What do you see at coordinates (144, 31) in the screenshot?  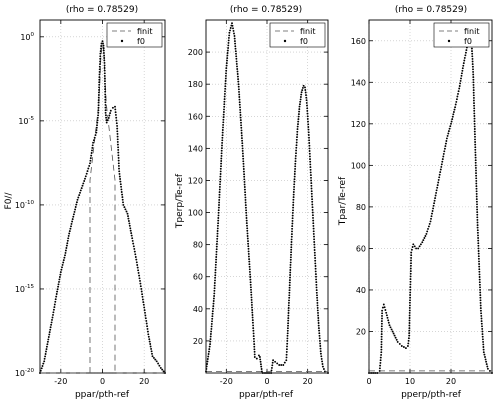 I see `legend-label: finit` at bounding box center [144, 31].